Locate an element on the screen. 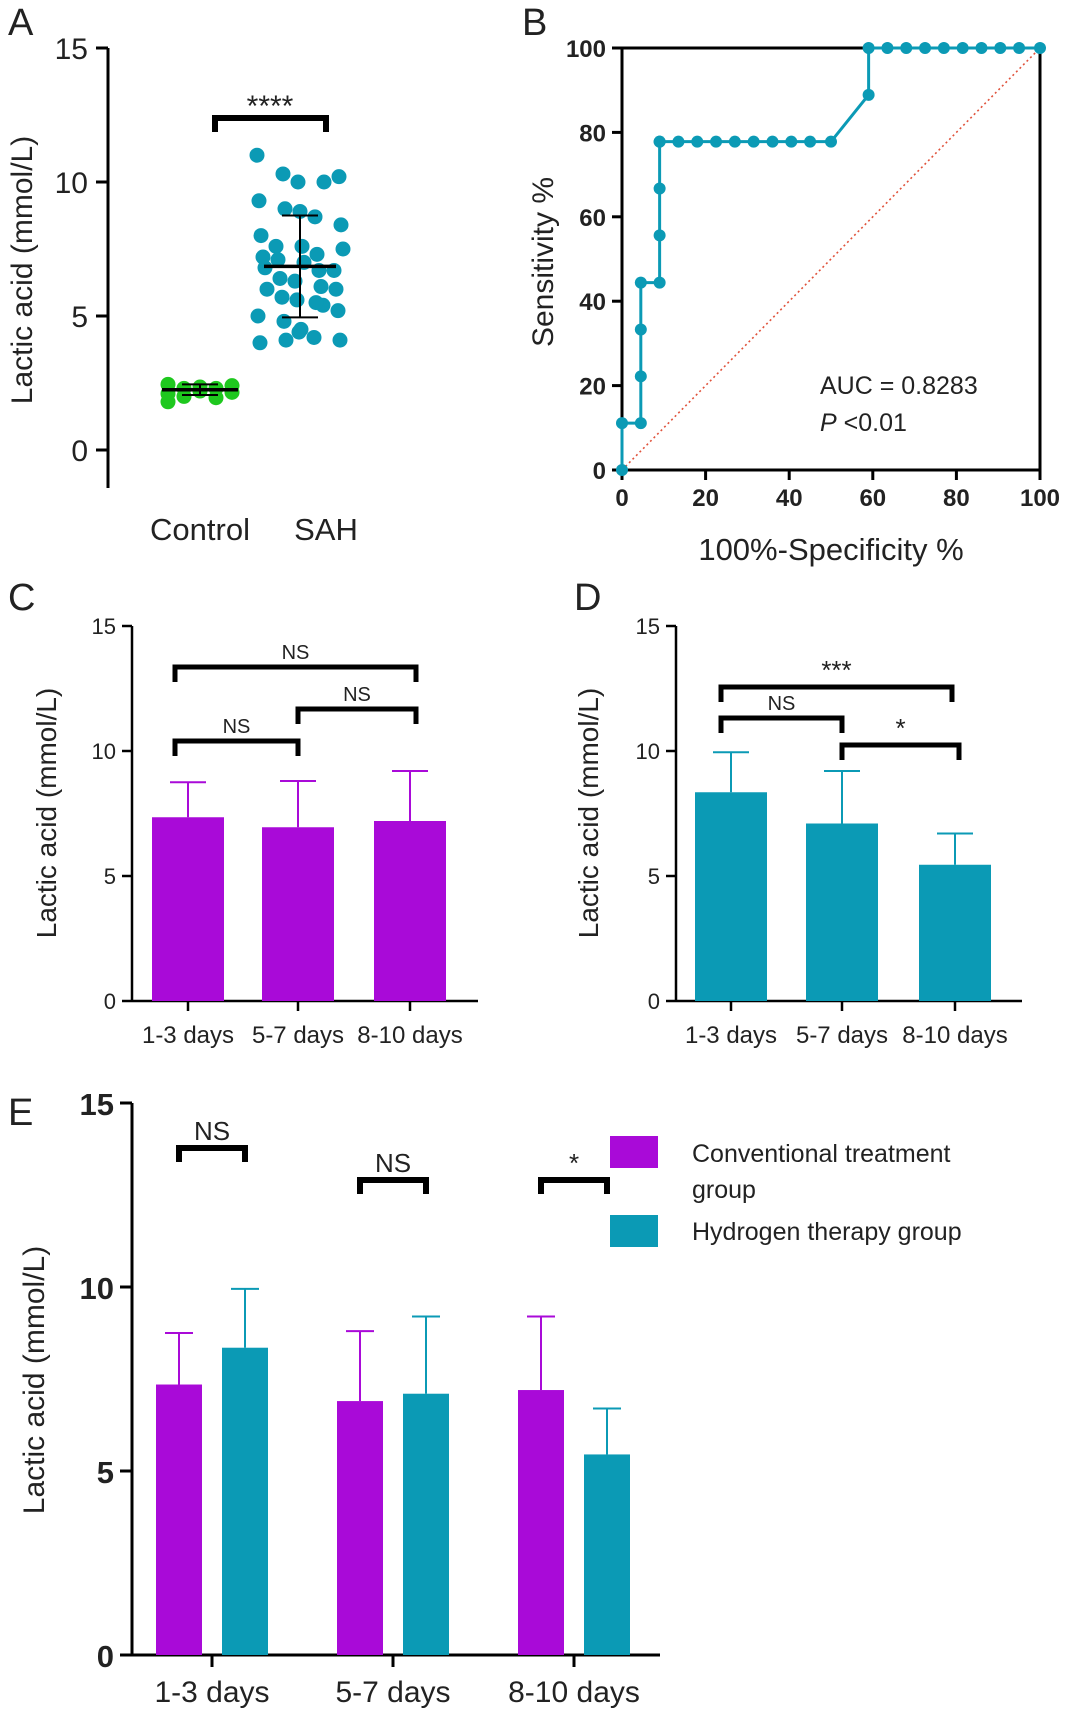  panel-label-c: C is located at coordinates (21, 598).